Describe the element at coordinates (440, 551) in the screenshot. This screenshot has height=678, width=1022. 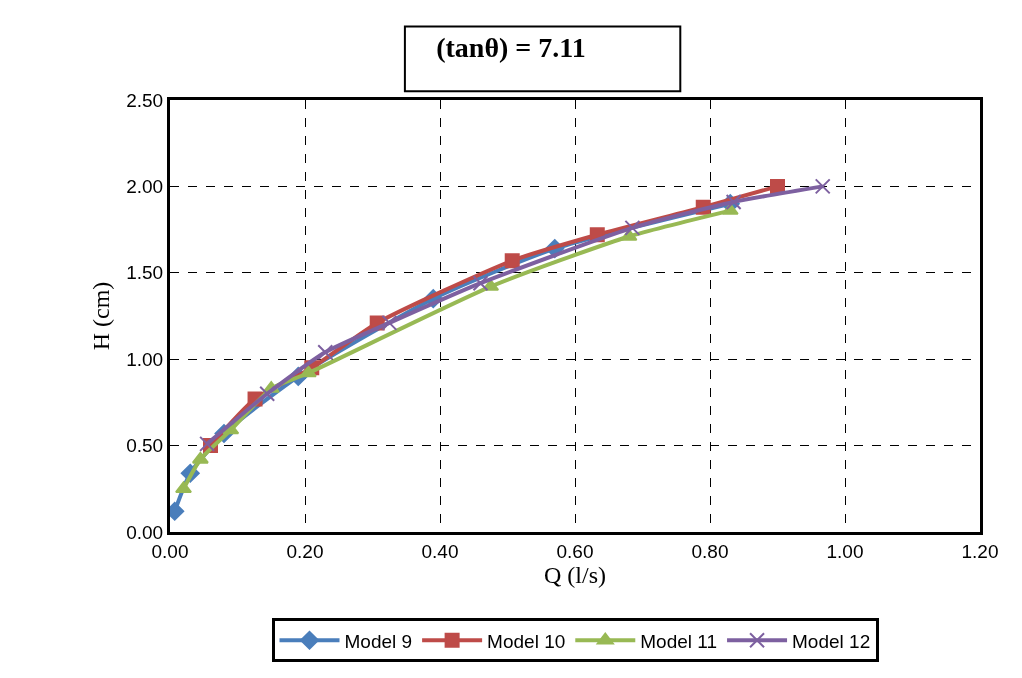
I see `x-tick-label: 0.40` at that location.